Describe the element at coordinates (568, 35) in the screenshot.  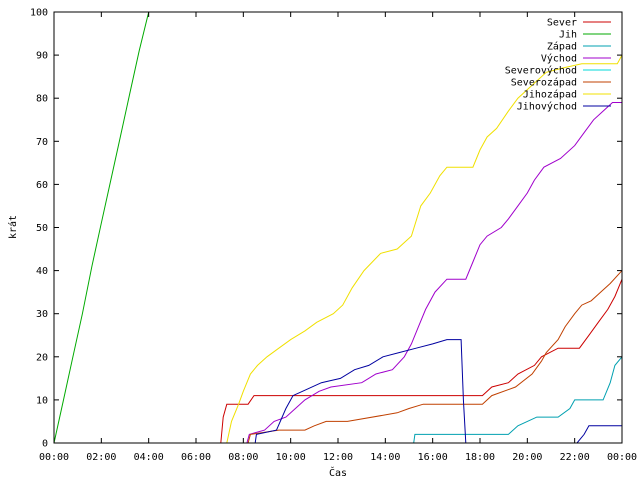
I see `legend-label: Jih` at that location.